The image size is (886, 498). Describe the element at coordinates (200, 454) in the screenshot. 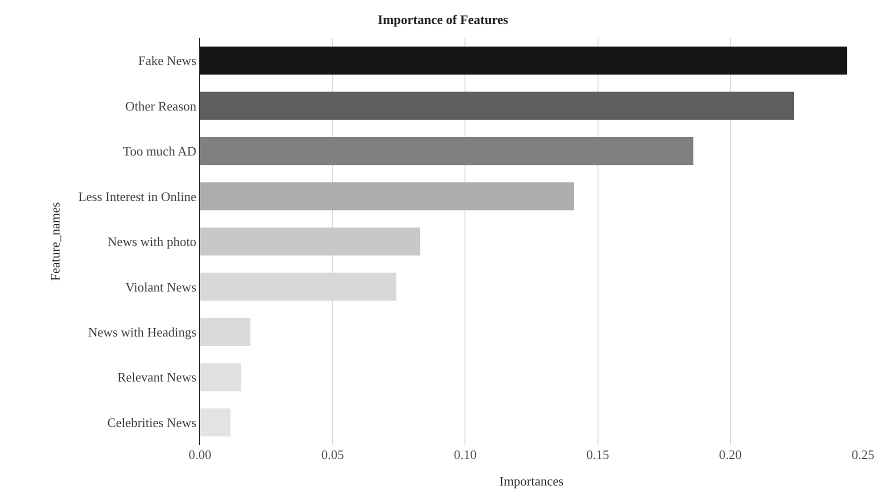

I see `x-tick-label: 0.00` at that location.